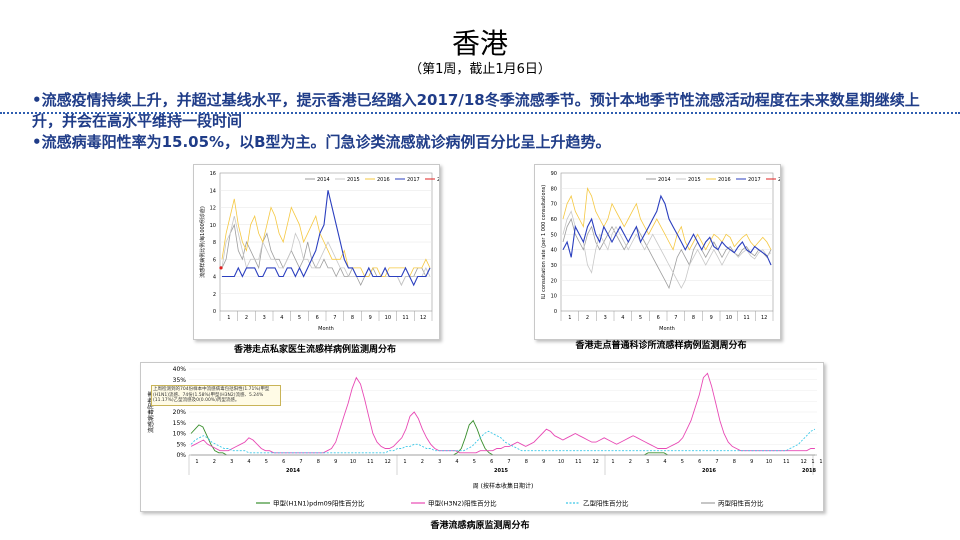  Describe the element at coordinates (180, 369) in the screenshot. I see `y-tick-label: 40%` at that location.